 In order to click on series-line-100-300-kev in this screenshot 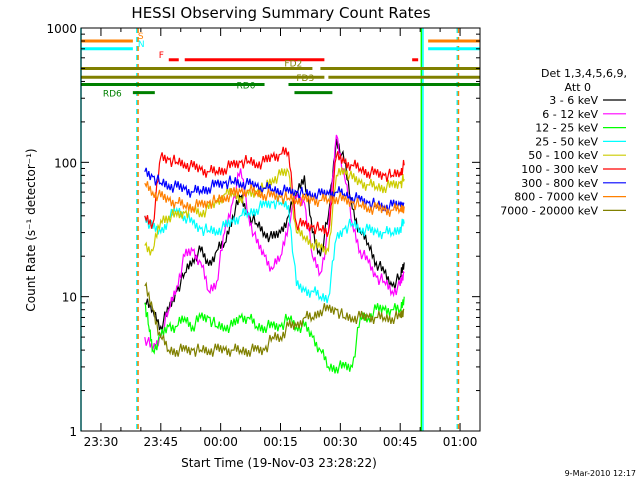, I will do `click(274, 191)`.